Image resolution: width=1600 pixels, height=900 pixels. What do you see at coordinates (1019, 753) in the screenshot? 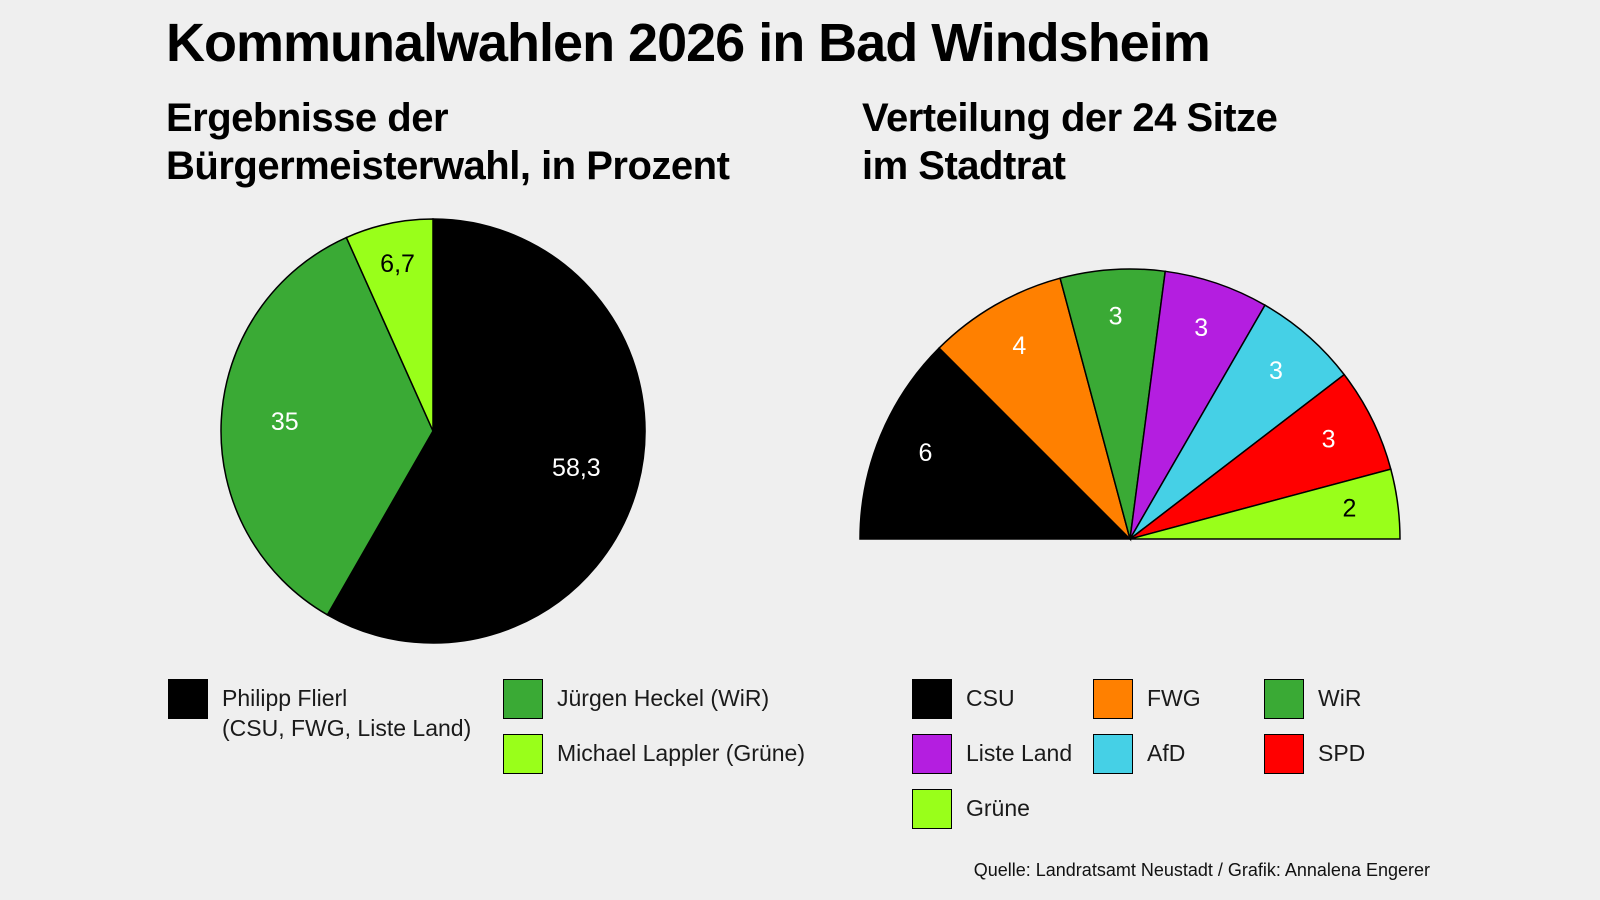
I see `legend-label: Liste Land` at bounding box center [1019, 753].